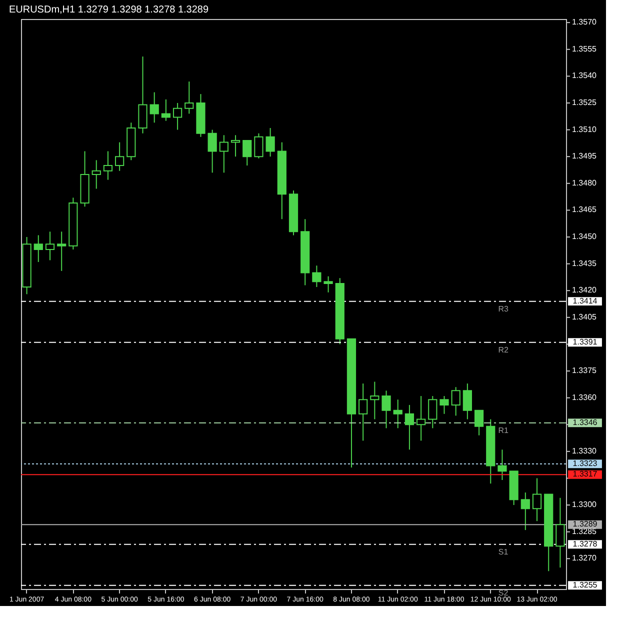 The width and height of the screenshot is (625, 625). I want to click on chart-title: EURUSDm,H1 1.3279 1.3298 1.3278 1.3289, so click(108, 10).